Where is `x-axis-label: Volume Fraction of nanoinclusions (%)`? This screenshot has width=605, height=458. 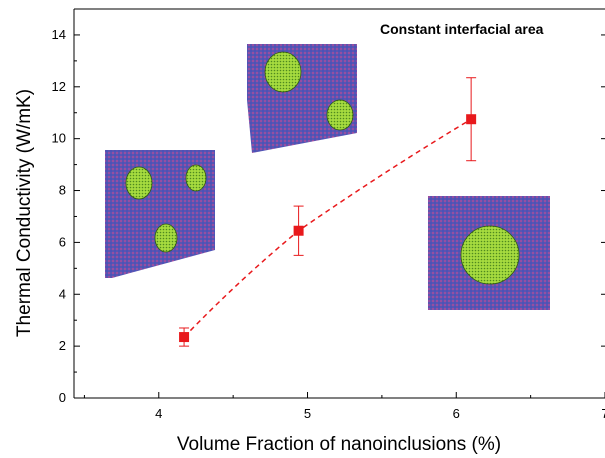
x-axis-label: Volume Fraction of nanoinclusions (%) is located at coordinates (339, 444).